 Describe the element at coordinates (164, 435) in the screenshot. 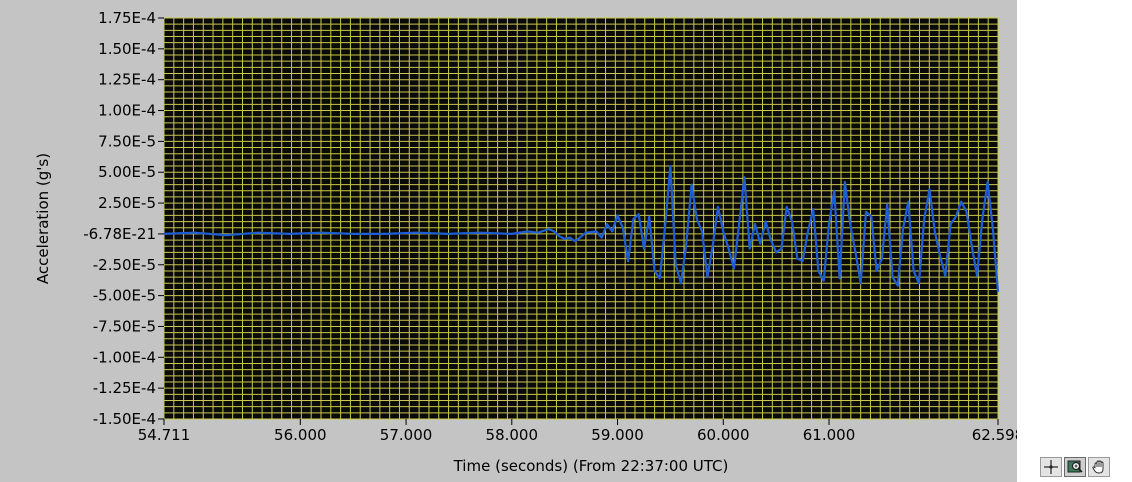

I see `x-tick-label: 54.711` at that location.